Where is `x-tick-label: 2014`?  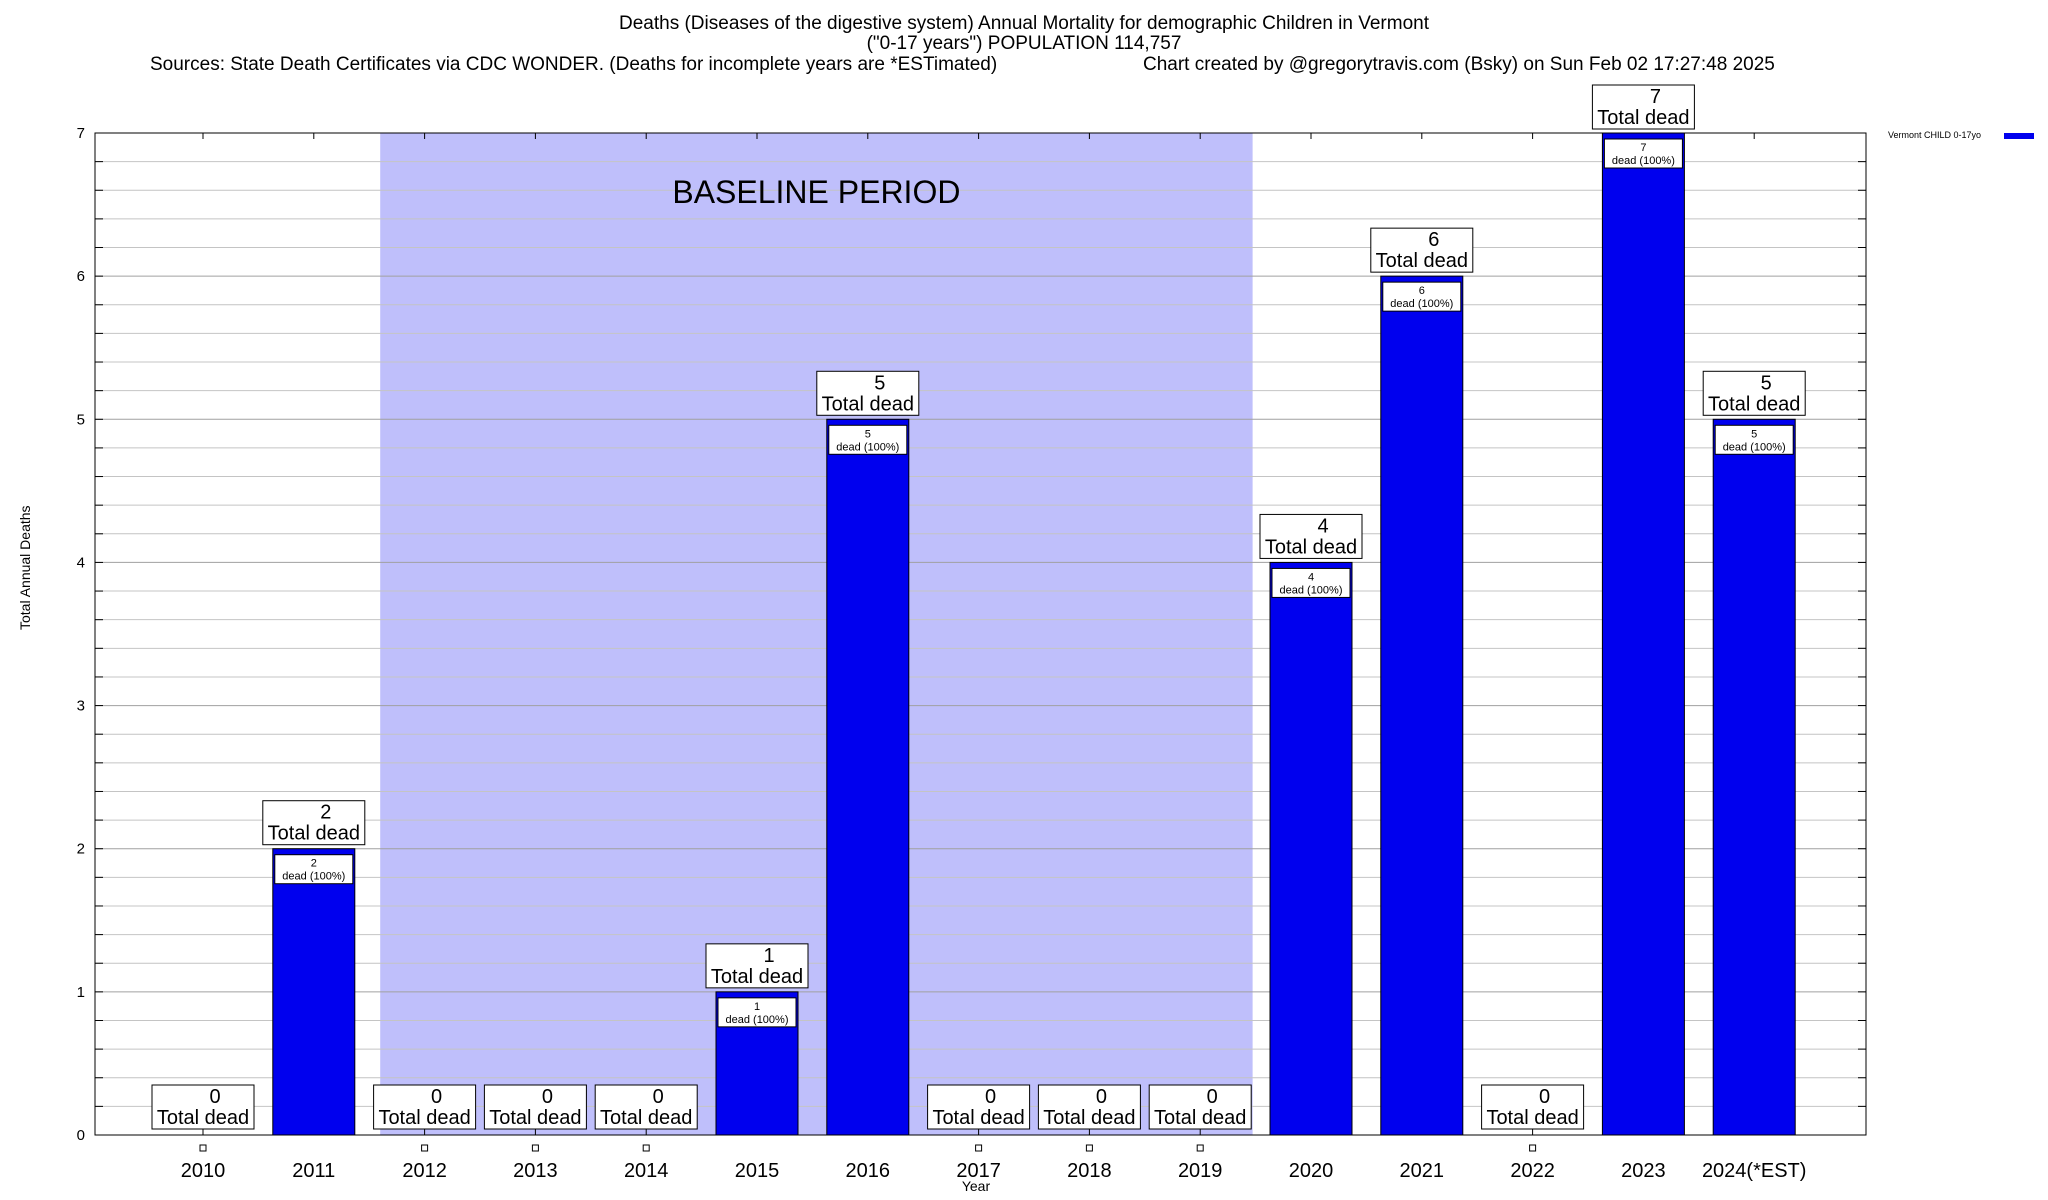
x-tick-label: 2014 is located at coordinates (646, 1171).